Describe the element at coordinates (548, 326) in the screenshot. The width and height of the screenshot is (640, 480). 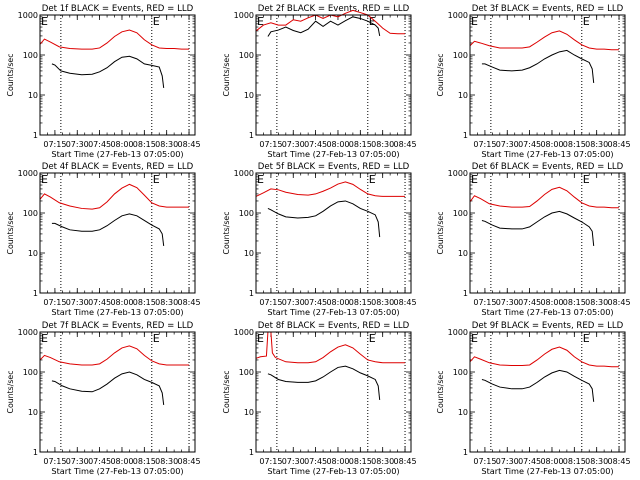
I see `panel-title: Det 9f BLACK = Events, RED = LLD` at that location.